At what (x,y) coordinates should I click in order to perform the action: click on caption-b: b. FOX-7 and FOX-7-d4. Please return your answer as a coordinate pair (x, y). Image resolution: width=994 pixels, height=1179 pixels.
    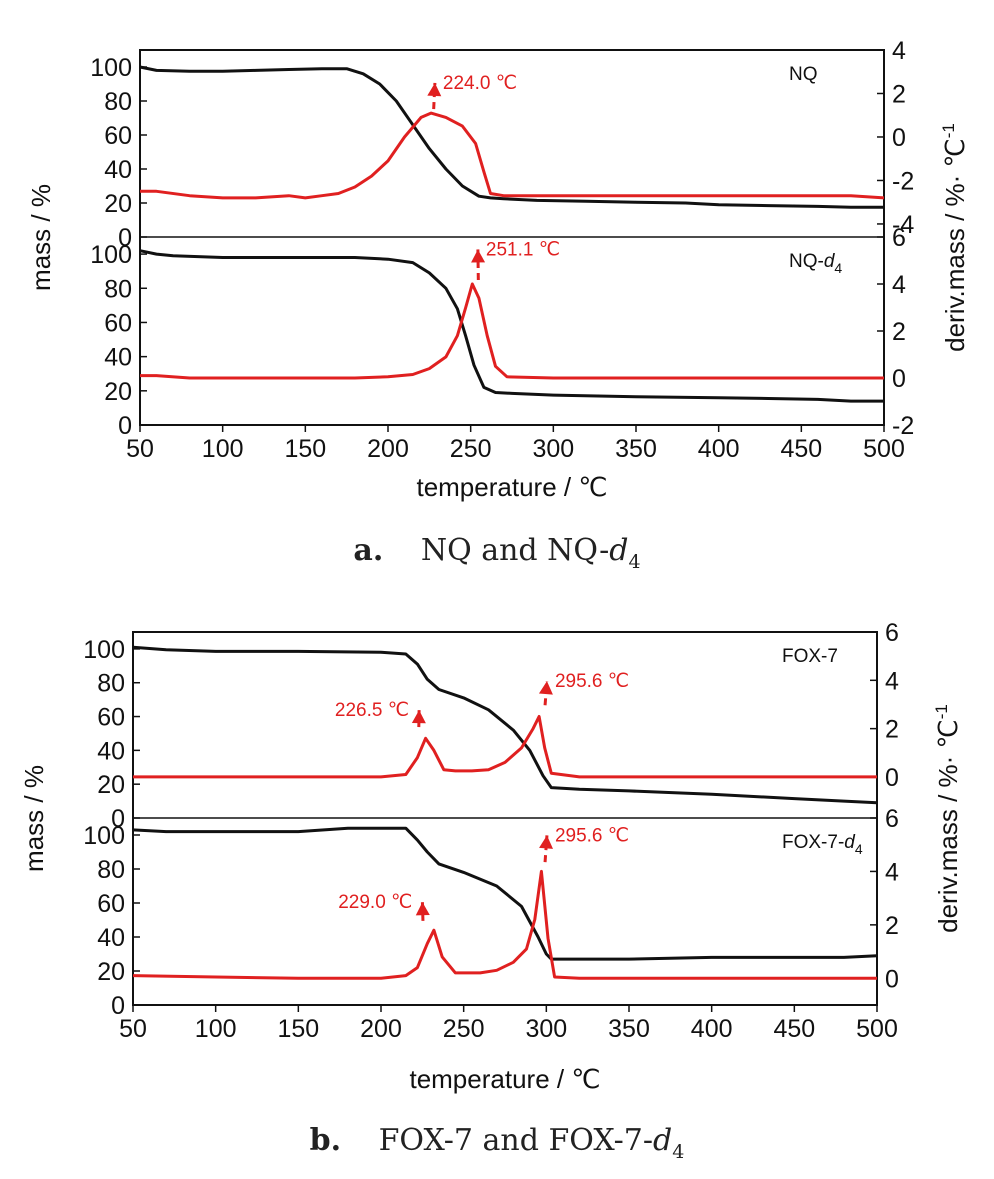
    Looking at the image, I should click on (497, 1143).